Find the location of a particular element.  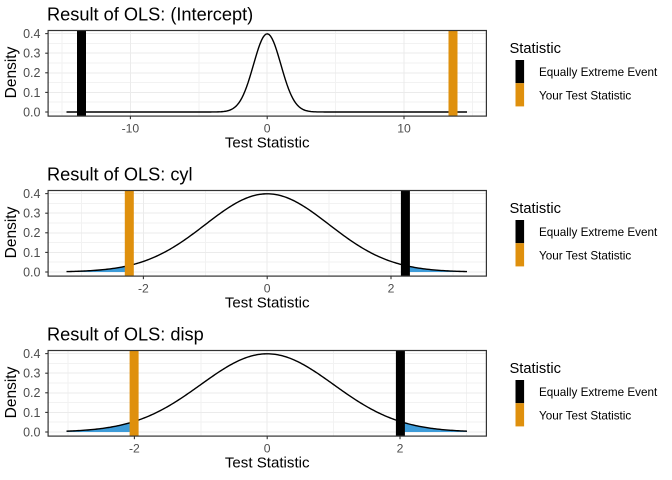

svg-text: Result of OLS: (Intercept) is located at coordinates (150, 14).